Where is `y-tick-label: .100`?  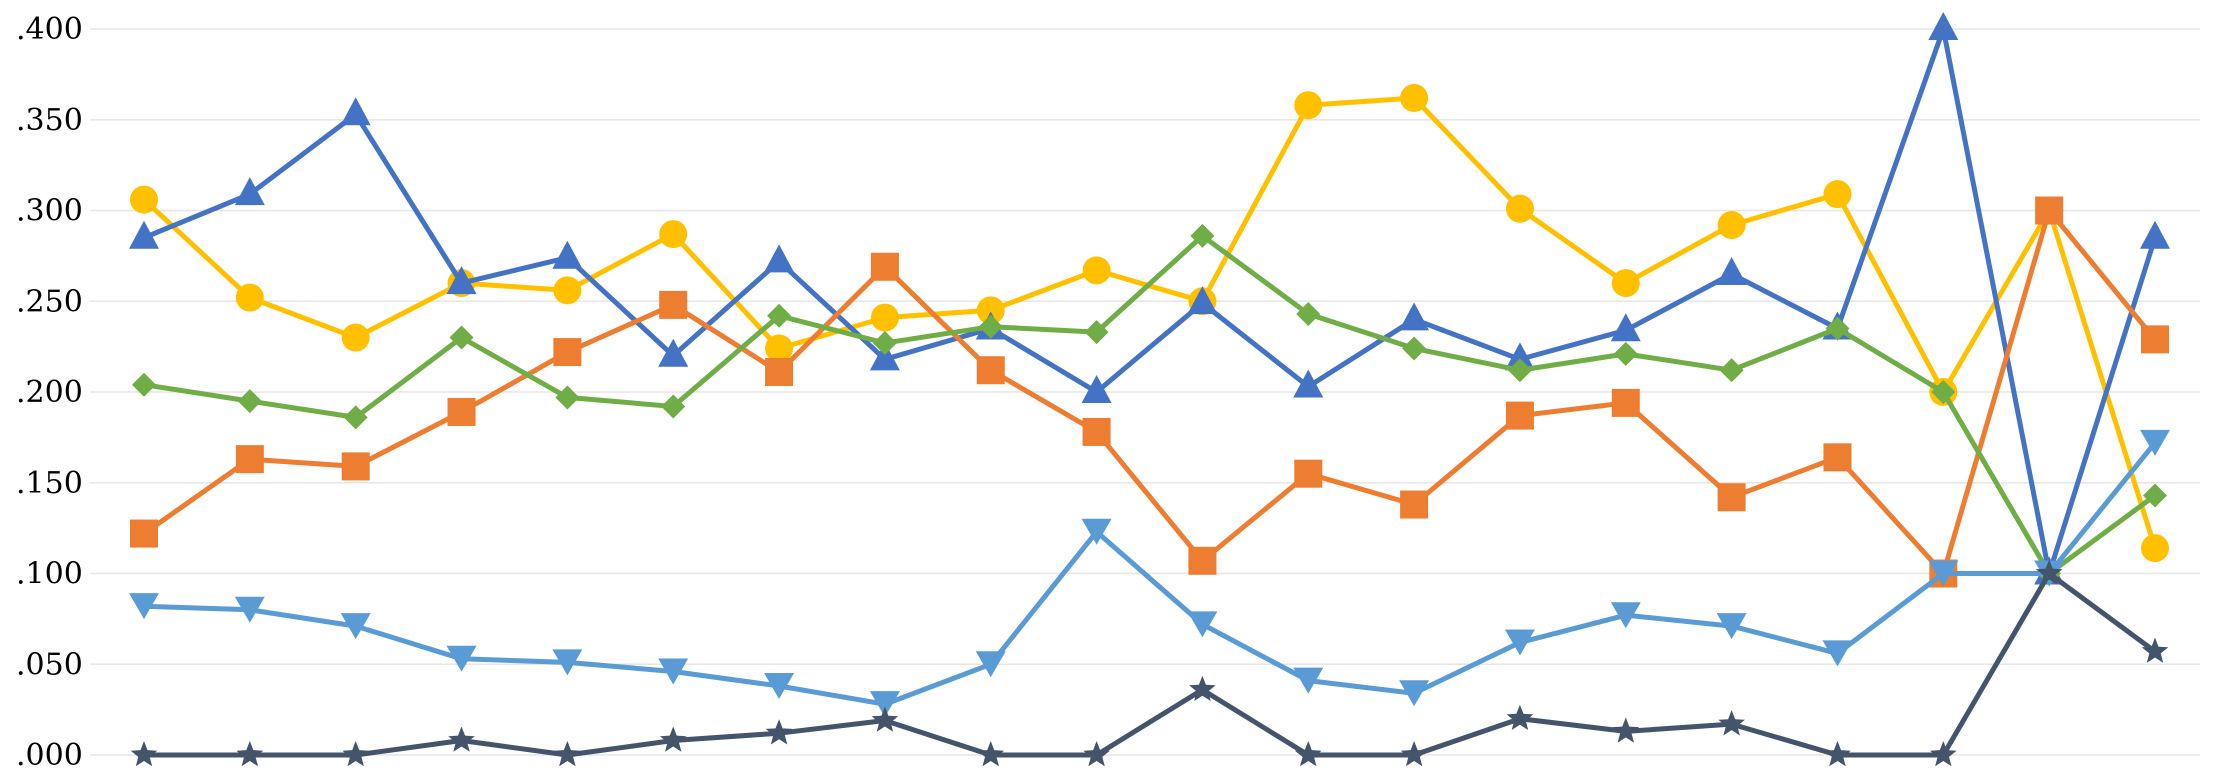
y-tick-label: .100 is located at coordinates (49, 574).